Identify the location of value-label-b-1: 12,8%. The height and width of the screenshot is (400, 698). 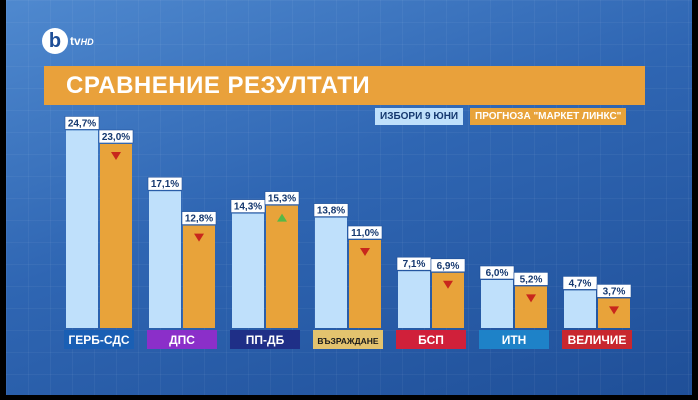
(199, 219).